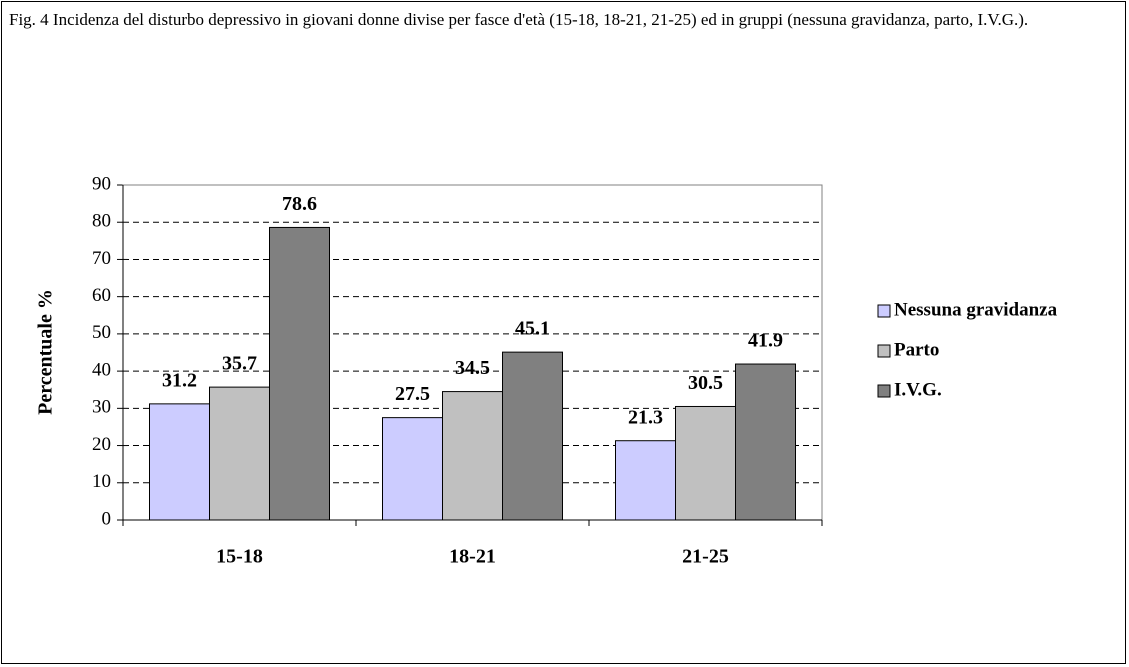  I want to click on value-label: 35.7, so click(239, 364).